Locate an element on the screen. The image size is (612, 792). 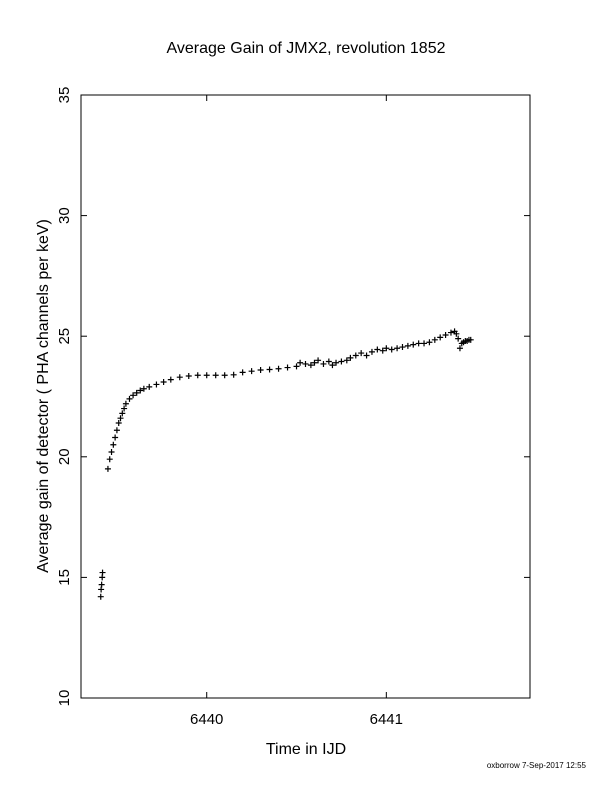
y-tick-label: 10 is located at coordinates (64, 698).